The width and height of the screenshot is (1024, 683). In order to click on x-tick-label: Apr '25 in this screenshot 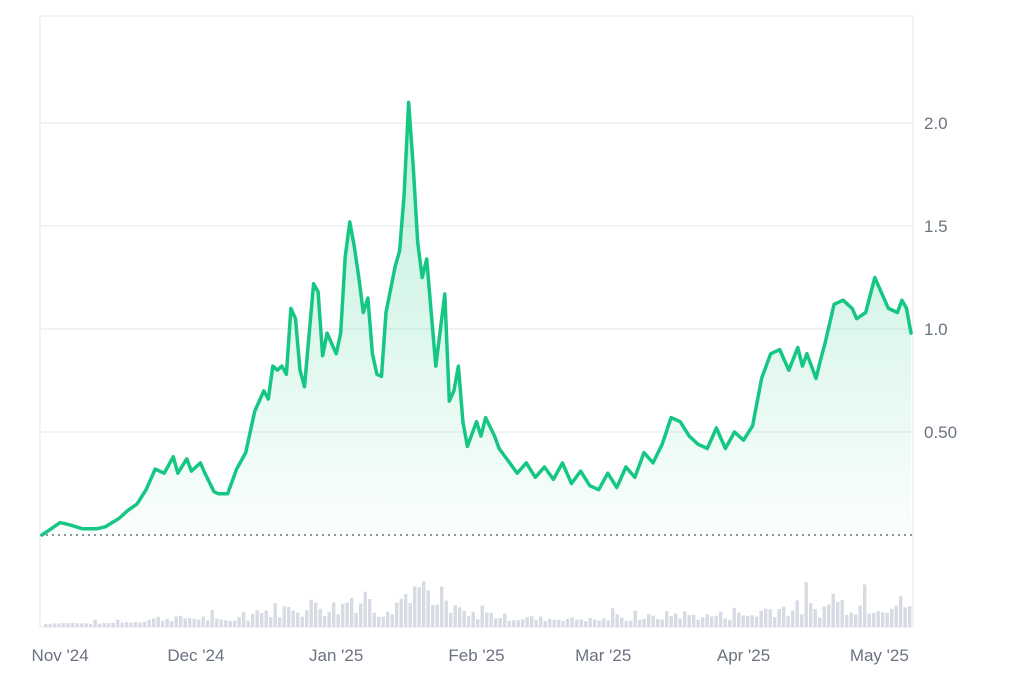, I will do `click(743, 655)`.